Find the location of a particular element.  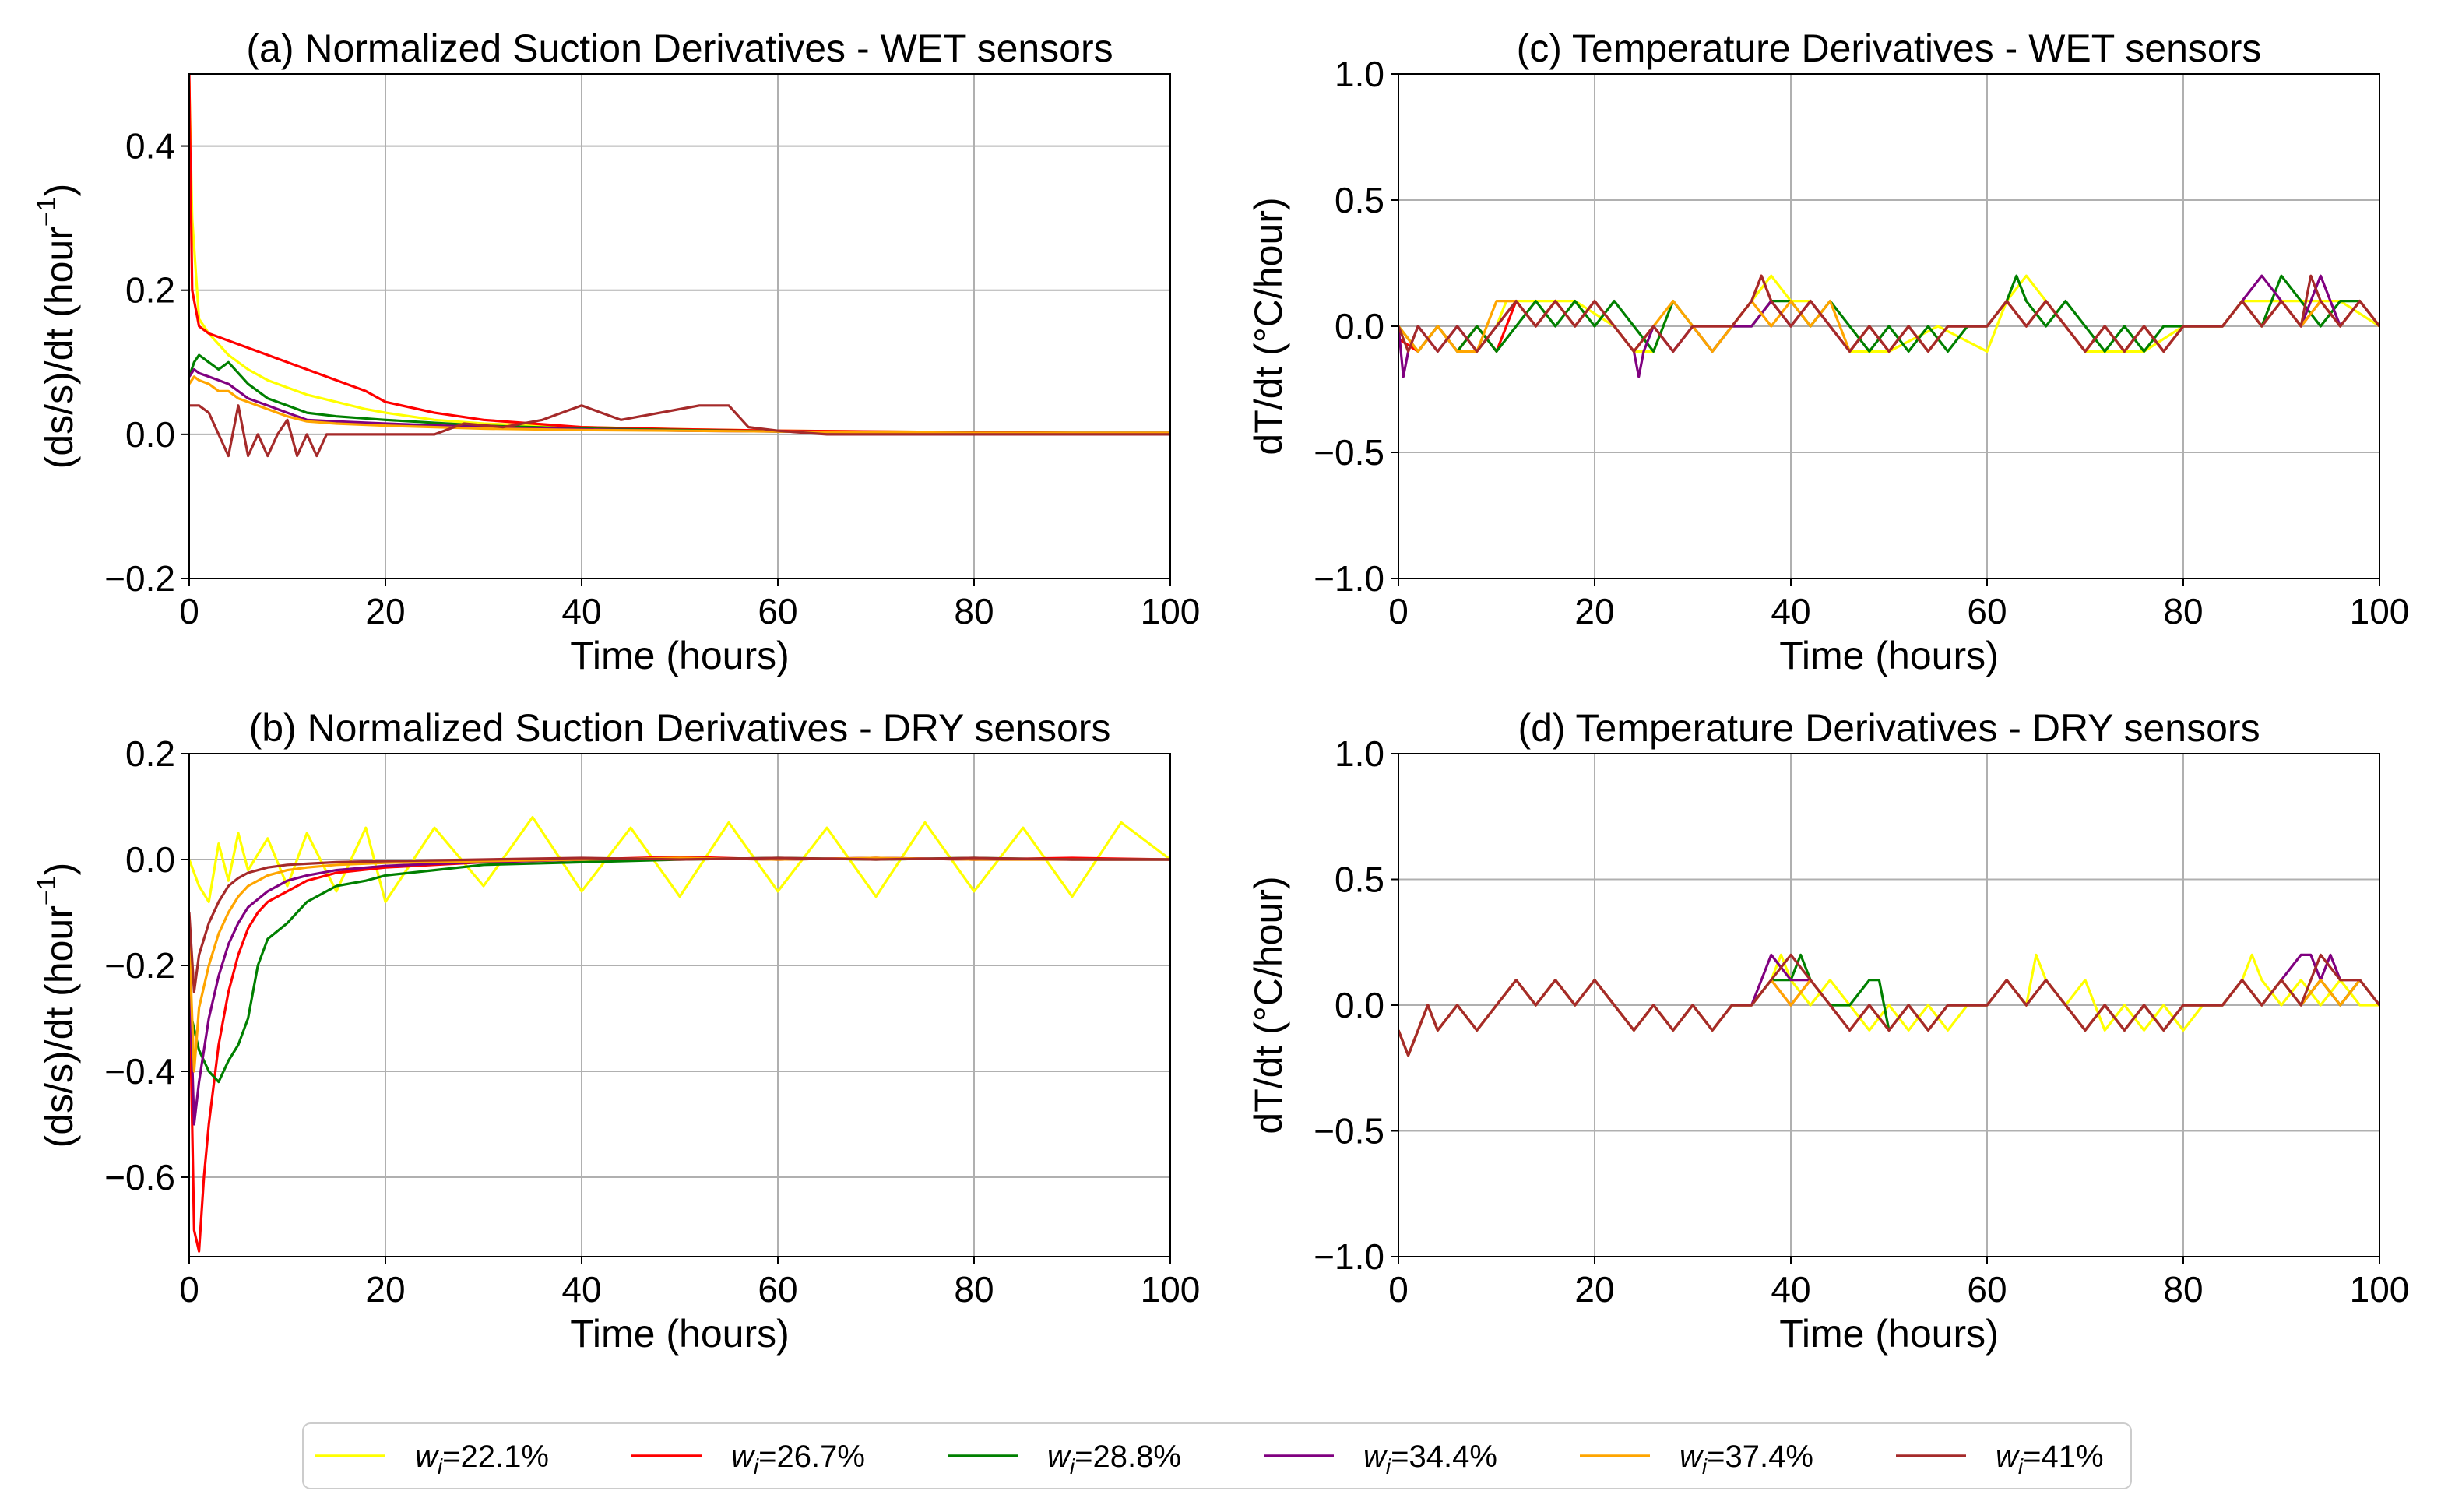

legend-entry-w344: wi=34.4% is located at coordinates (1380, 1460).